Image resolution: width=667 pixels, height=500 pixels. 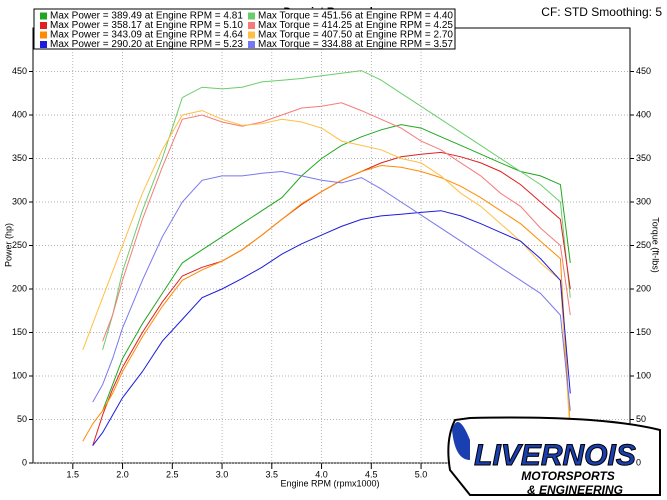 I want to click on x-axis-label: Engine RPM (rpmx1000), so click(x=329, y=483).